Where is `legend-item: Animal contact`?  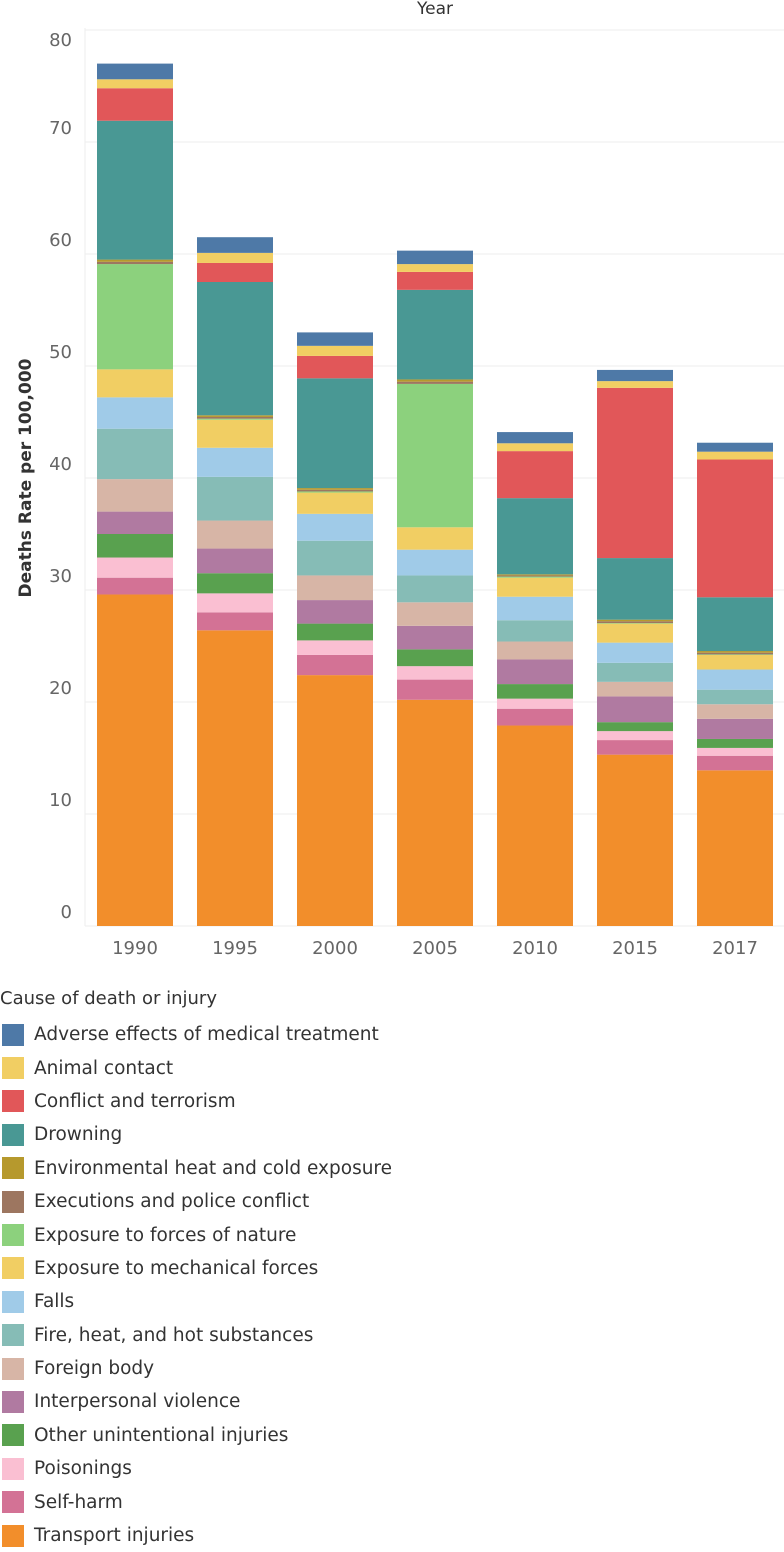 legend-item: Animal contact is located at coordinates (196, 1067).